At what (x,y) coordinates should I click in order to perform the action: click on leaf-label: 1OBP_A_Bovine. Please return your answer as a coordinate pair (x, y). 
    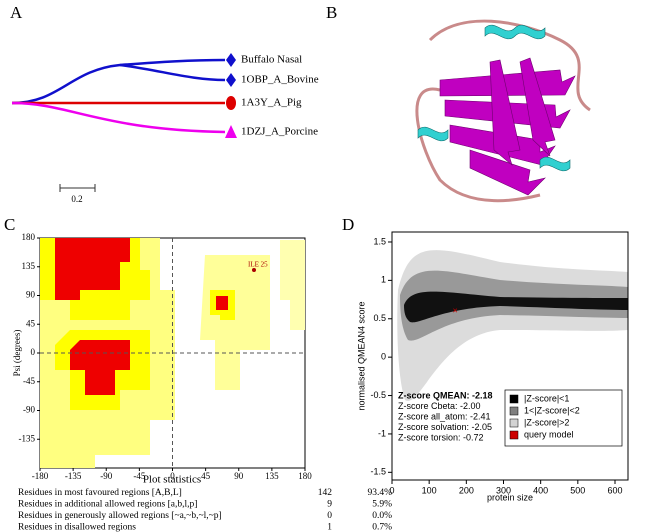
    Looking at the image, I should click on (280, 80).